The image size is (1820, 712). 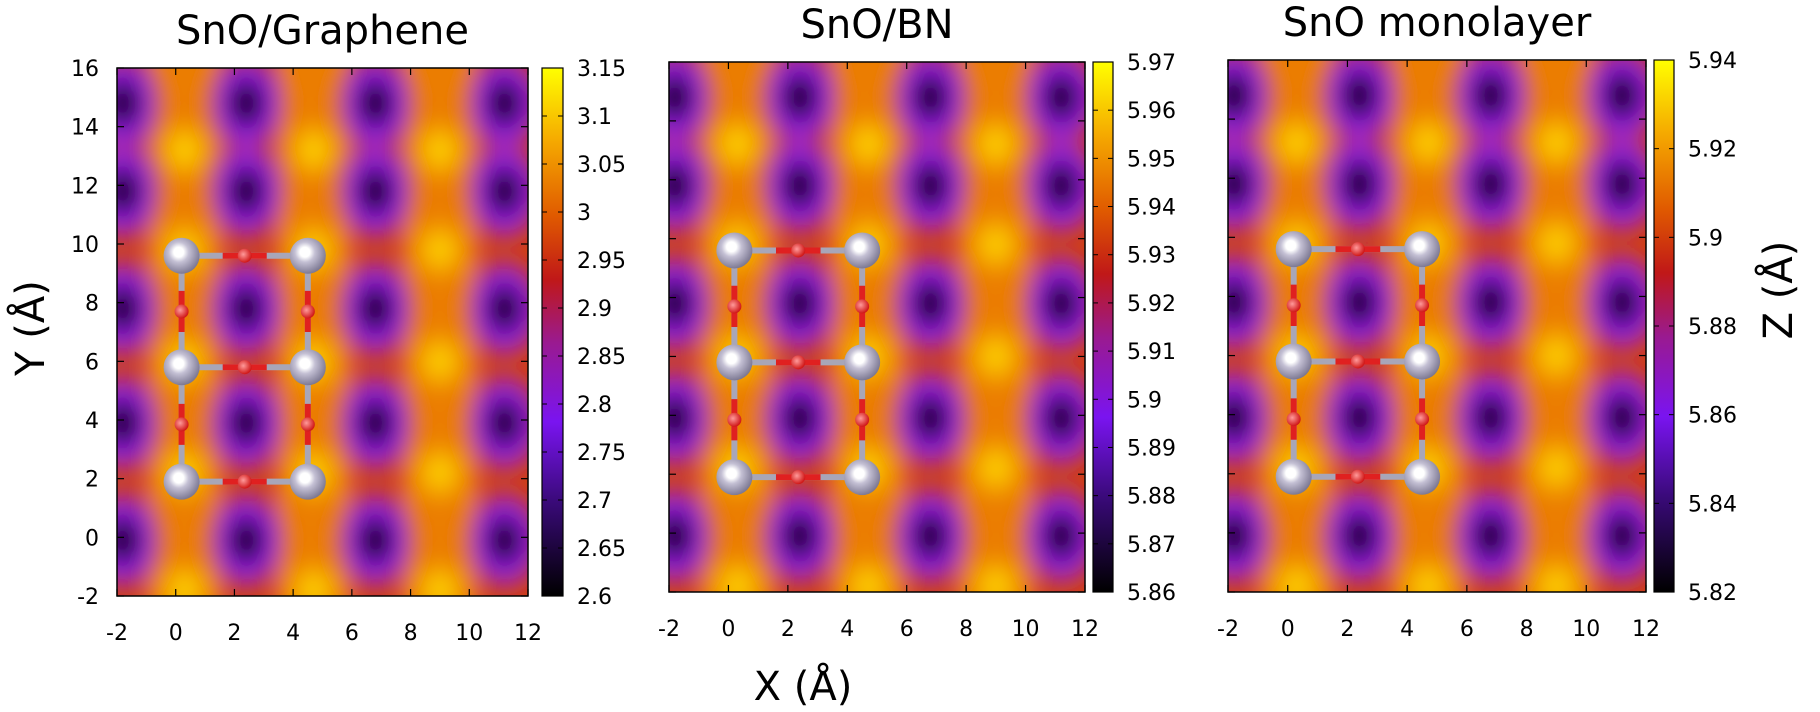 I want to click on colorbar-tick-label: 2.8, so click(x=594, y=405).